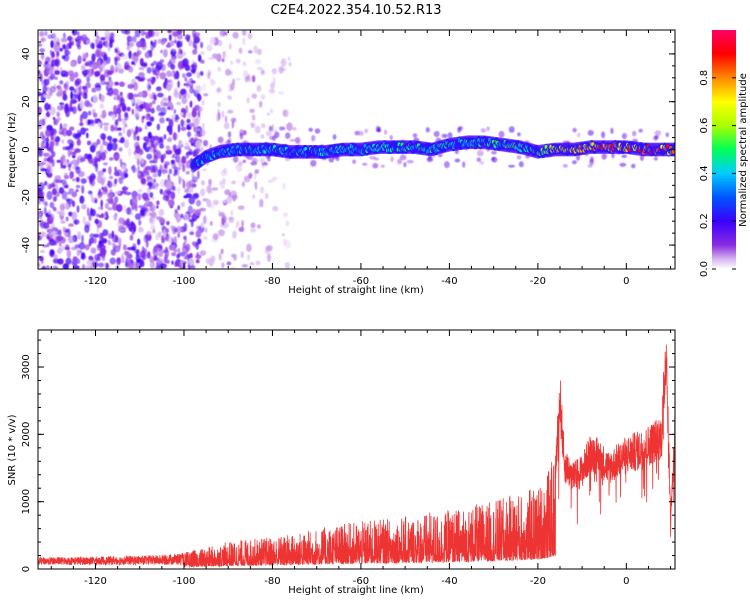 This screenshot has height=600, width=750. I want to click on colorbar-tick-label: 0.2, so click(704, 221).